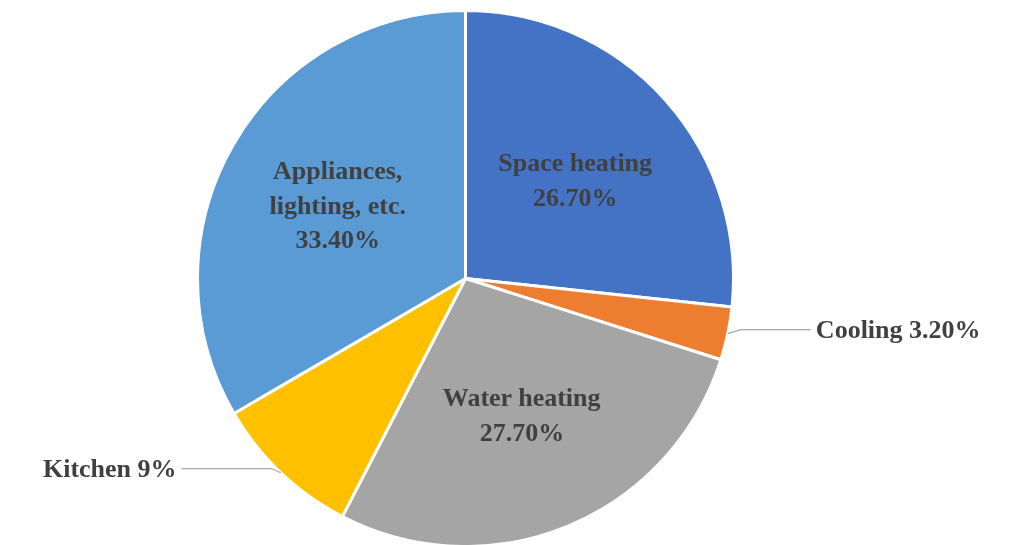 Image resolution: width=1017 pixels, height=545 pixels. Describe the element at coordinates (575, 163) in the screenshot. I see `slice-label: Space heating` at that location.